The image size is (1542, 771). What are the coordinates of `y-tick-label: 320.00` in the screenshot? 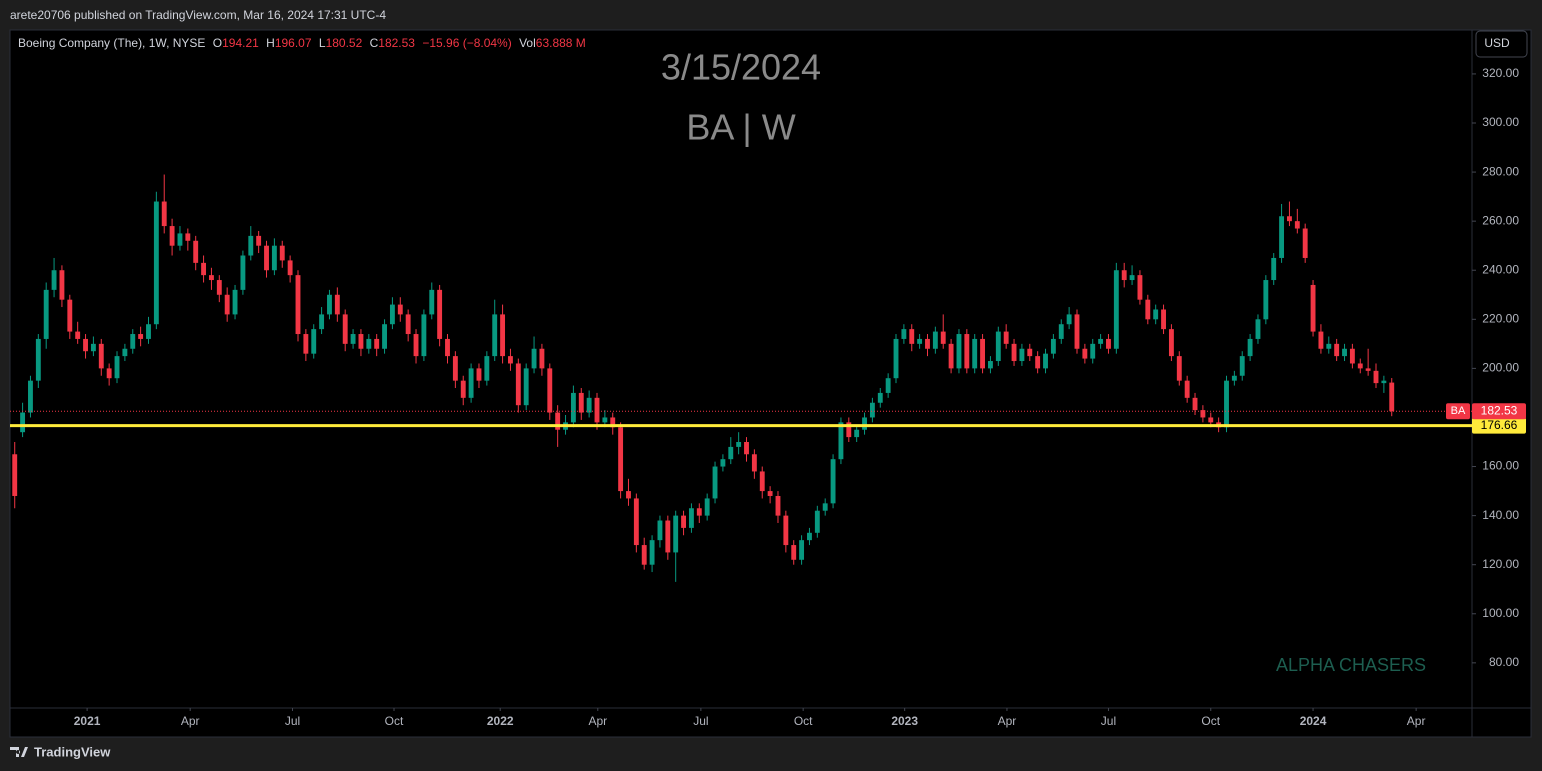 It's located at (1500, 73).